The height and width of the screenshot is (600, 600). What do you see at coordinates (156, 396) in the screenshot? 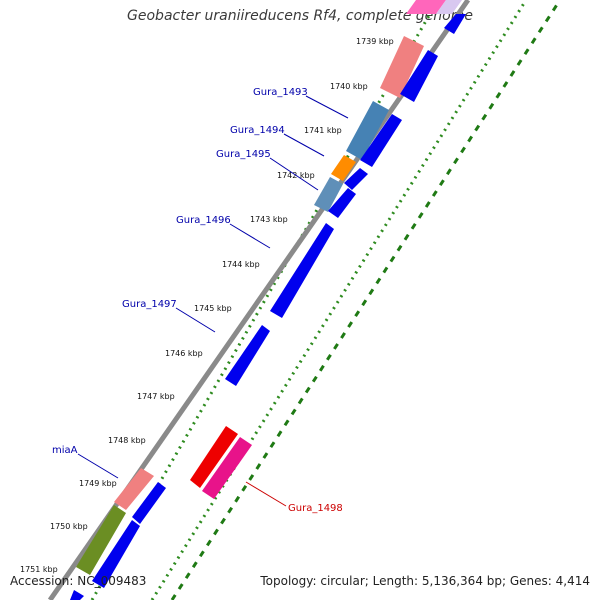
I see `tick-1747: 1747 kbp` at bounding box center [156, 396].